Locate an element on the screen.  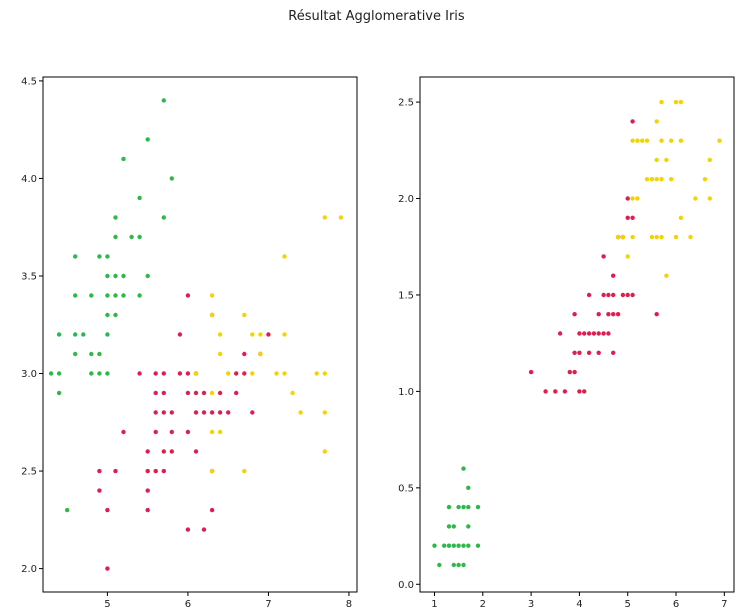
figure-title: Résultat Agglomerative Iris is located at coordinates (376, 16).